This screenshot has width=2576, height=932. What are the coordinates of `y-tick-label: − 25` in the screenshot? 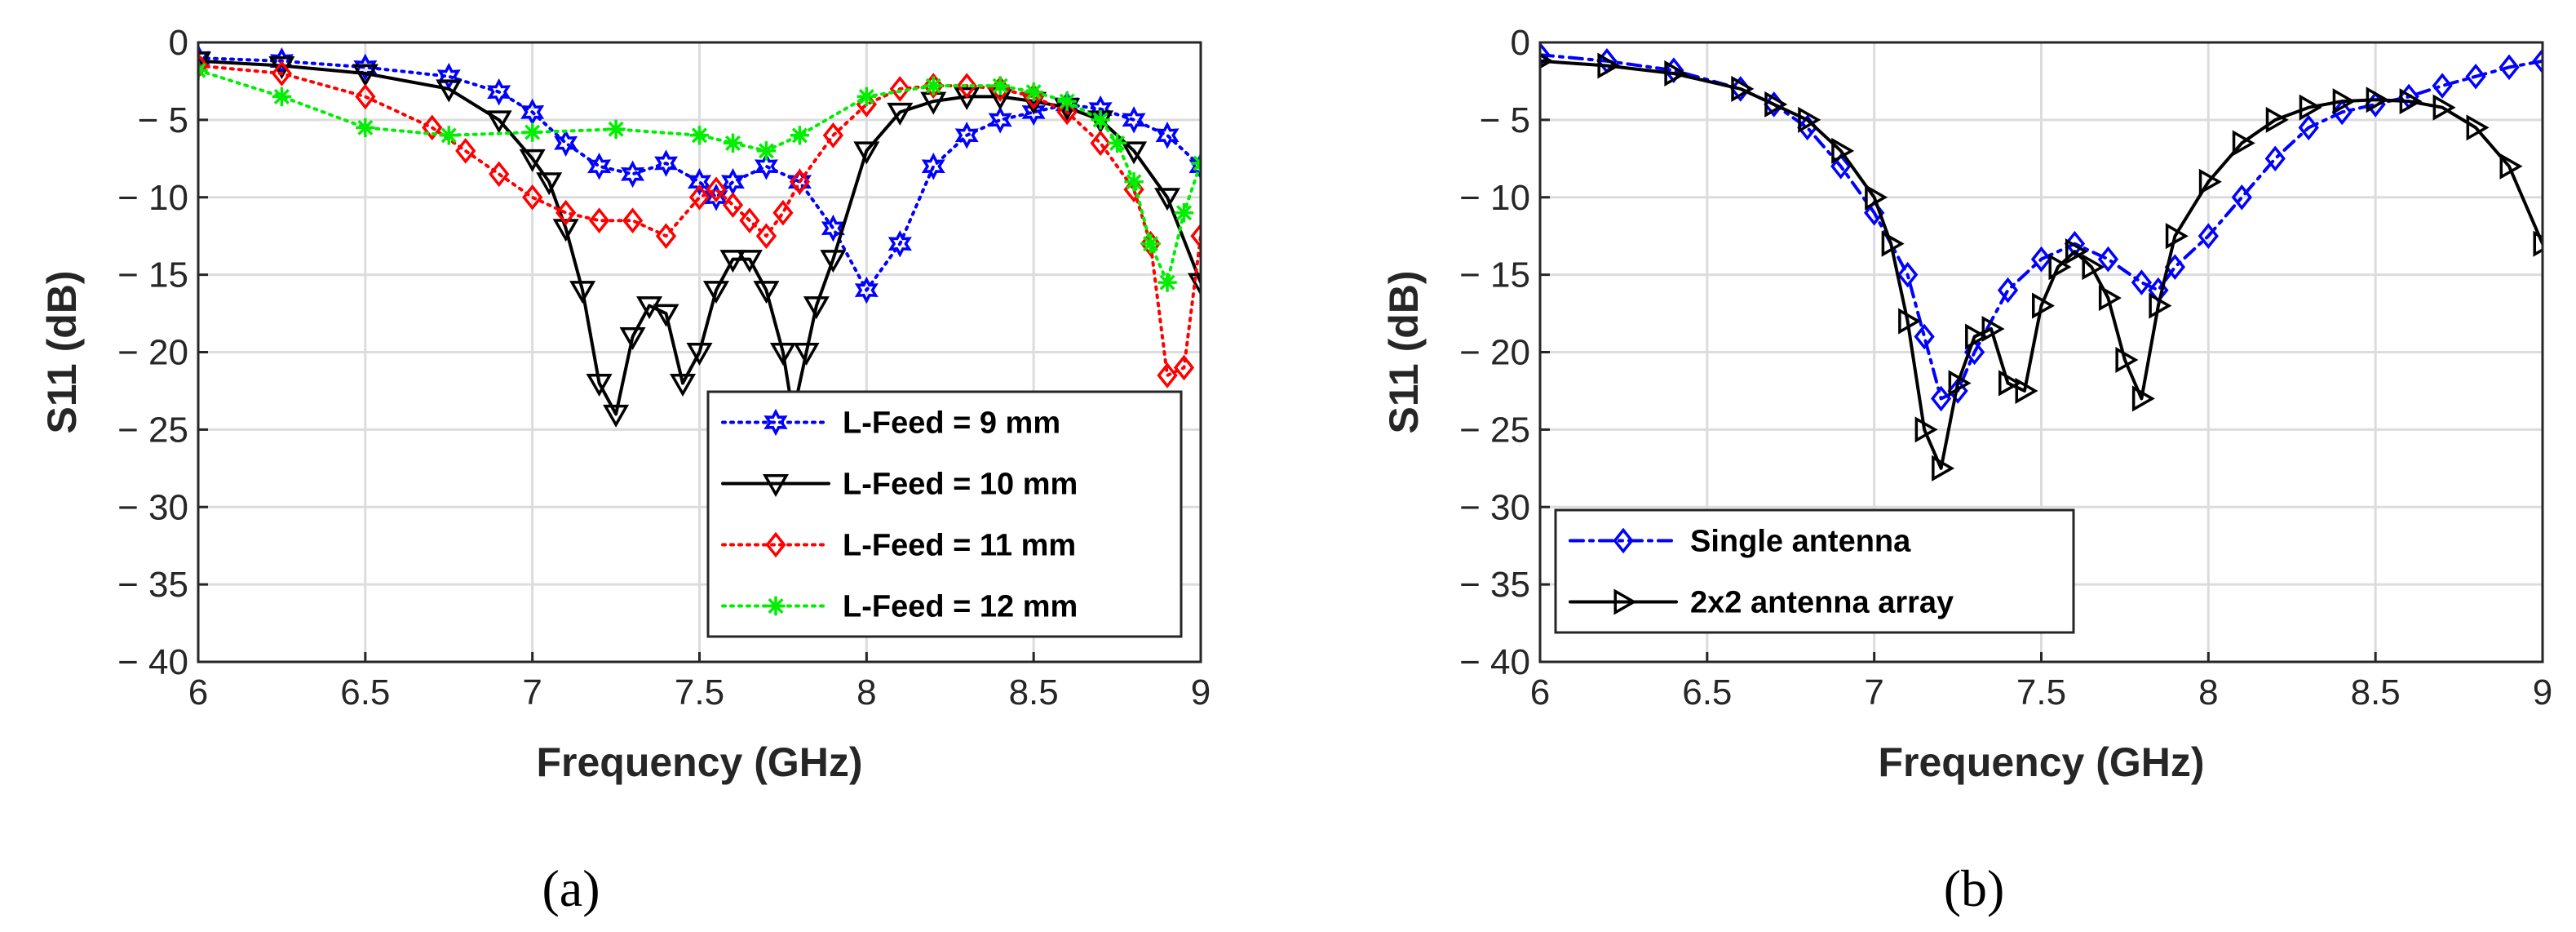 It's located at (152, 430).